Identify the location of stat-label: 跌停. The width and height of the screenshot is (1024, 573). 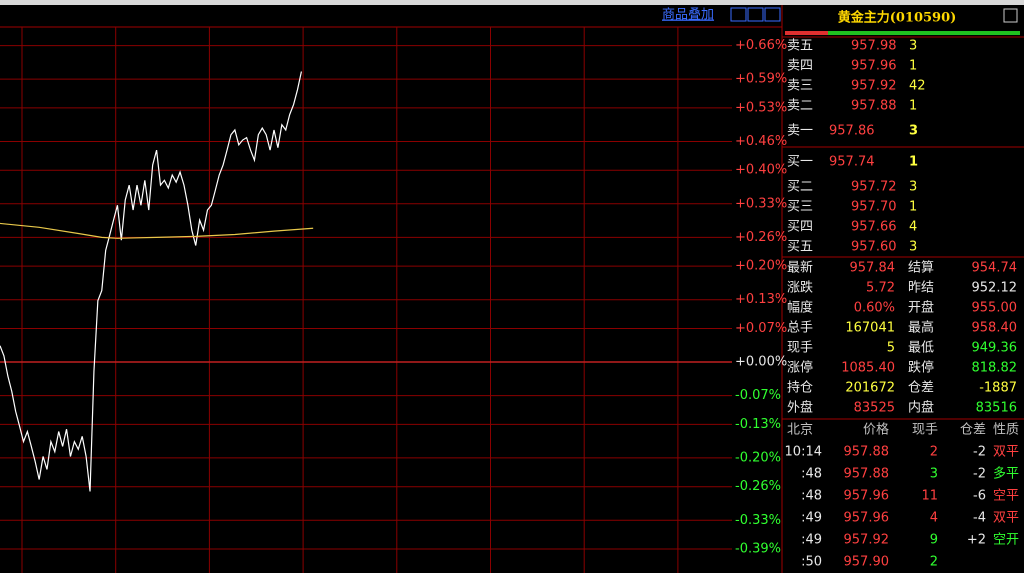
(921, 368).